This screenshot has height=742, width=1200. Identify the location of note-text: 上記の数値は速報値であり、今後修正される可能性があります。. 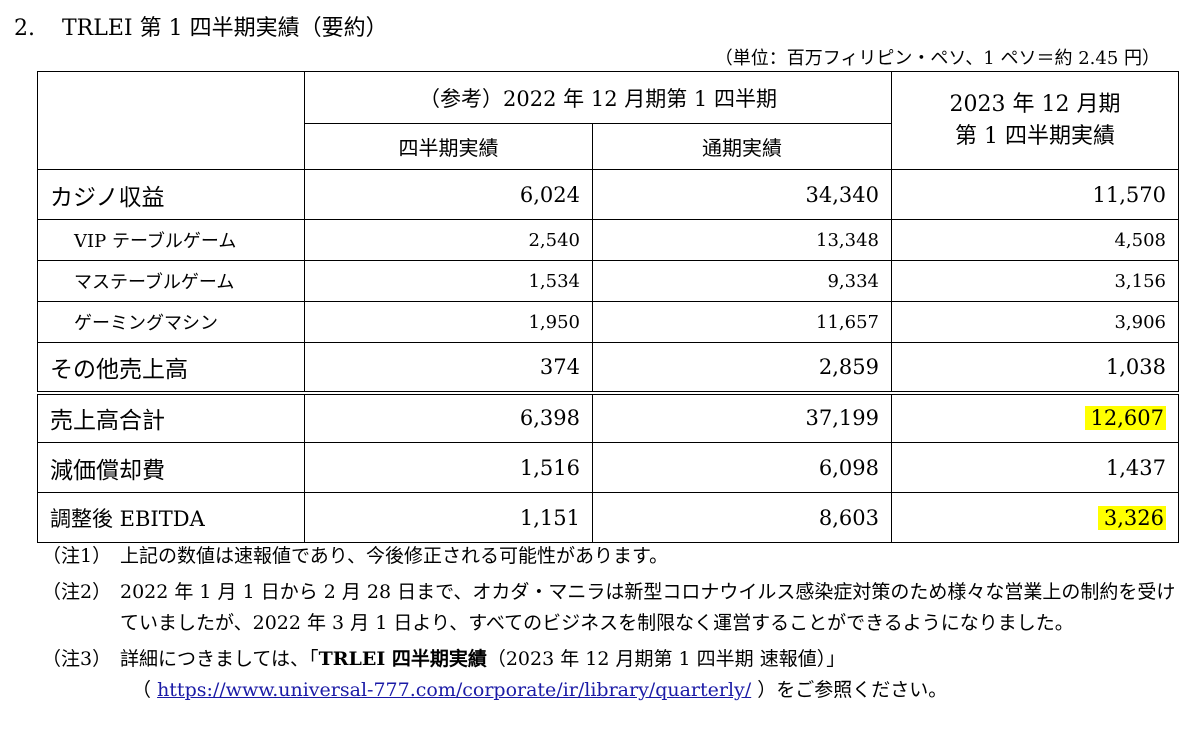
(394, 556).